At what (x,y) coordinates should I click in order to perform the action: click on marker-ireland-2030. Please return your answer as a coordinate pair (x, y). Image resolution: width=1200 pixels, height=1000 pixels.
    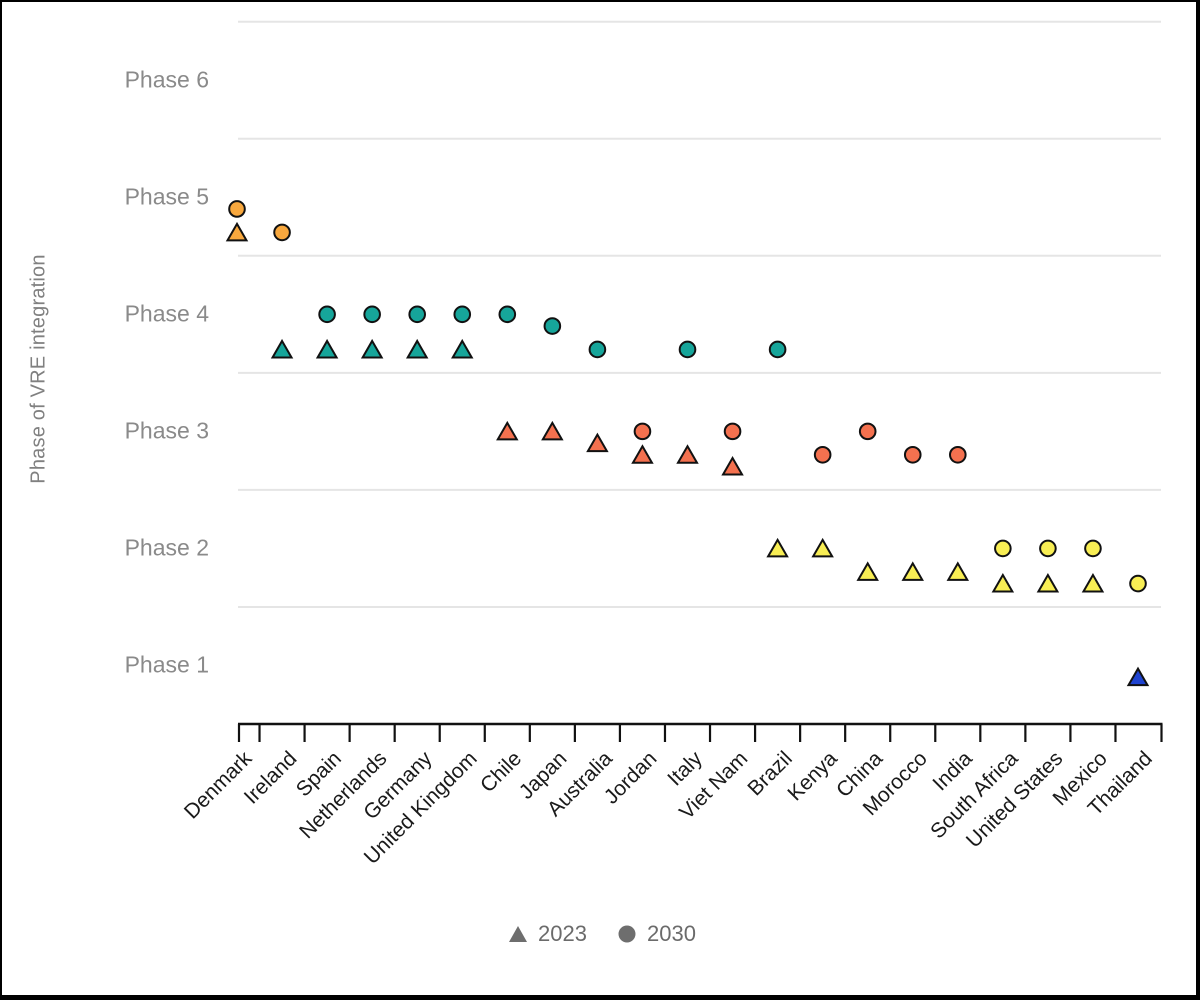
    Looking at the image, I should click on (282, 232).